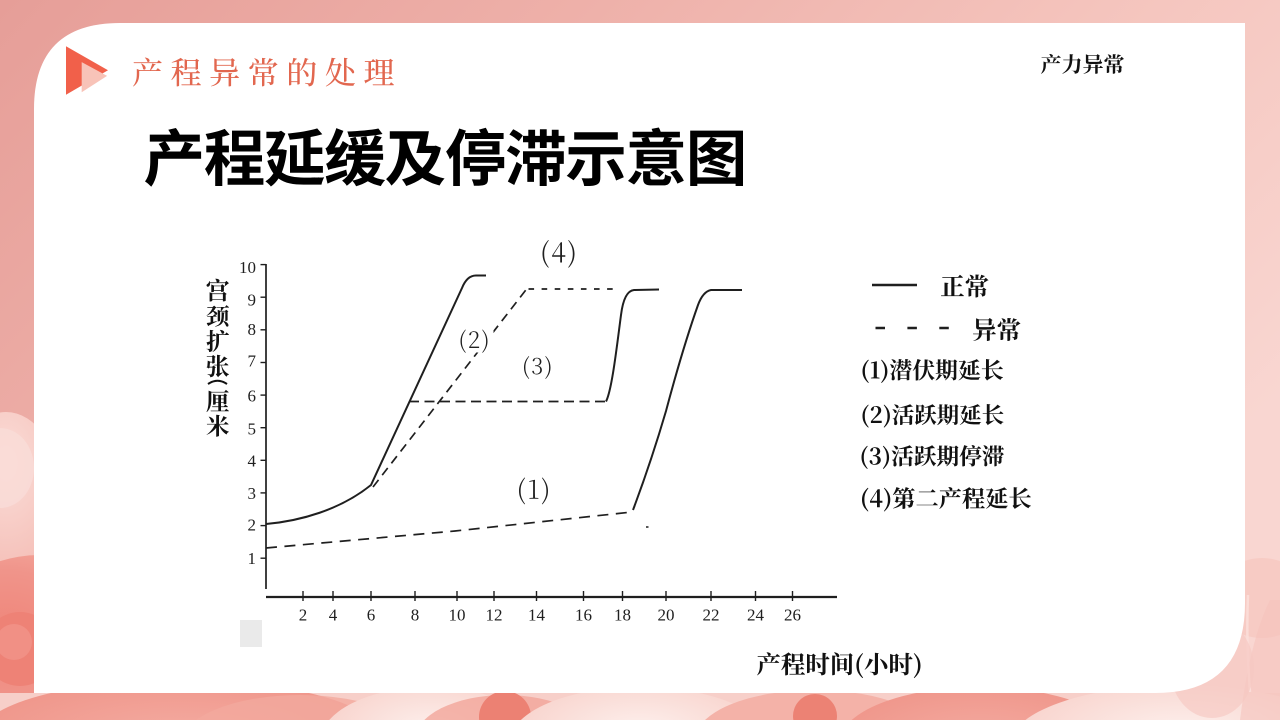 The height and width of the screenshot is (720, 1280). What do you see at coordinates (711, 615) in the screenshot?
I see `svg-text: 22` at bounding box center [711, 615].